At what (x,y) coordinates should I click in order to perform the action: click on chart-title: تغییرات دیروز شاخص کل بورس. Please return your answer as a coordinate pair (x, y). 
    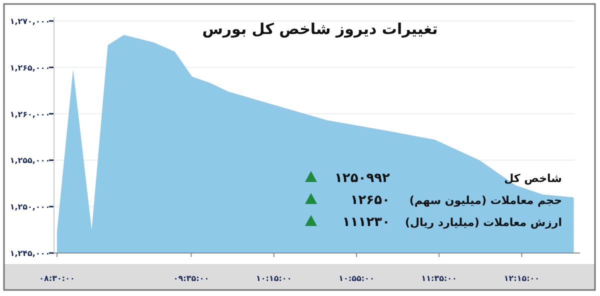
    Looking at the image, I should click on (320, 29).